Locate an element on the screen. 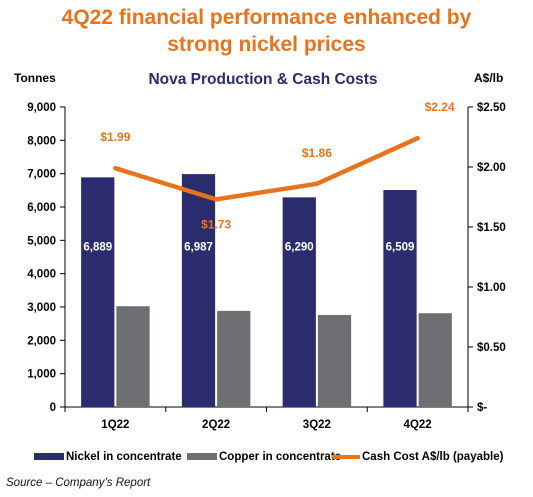  x-tick-label: 1Q22 is located at coordinates (115, 425).